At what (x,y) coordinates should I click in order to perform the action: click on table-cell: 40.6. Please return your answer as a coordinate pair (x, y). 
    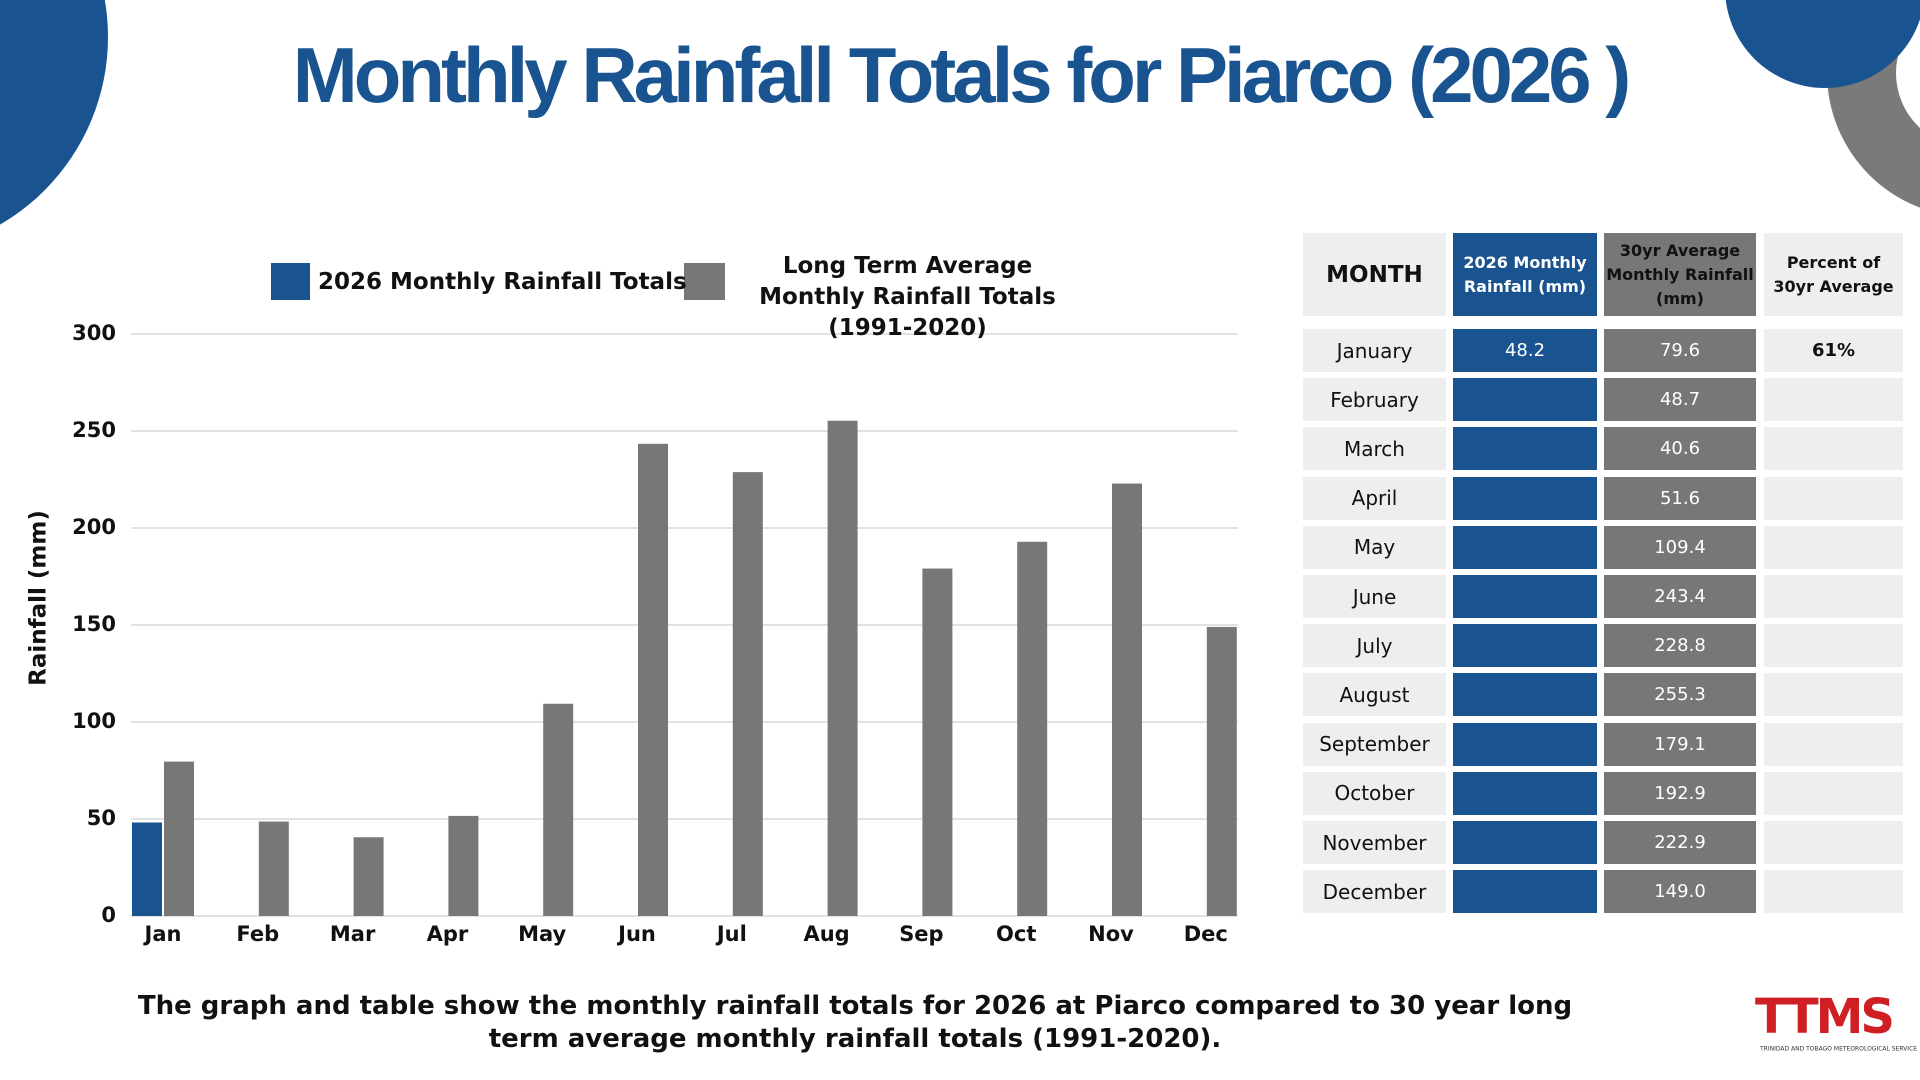
    Looking at the image, I should click on (1680, 449).